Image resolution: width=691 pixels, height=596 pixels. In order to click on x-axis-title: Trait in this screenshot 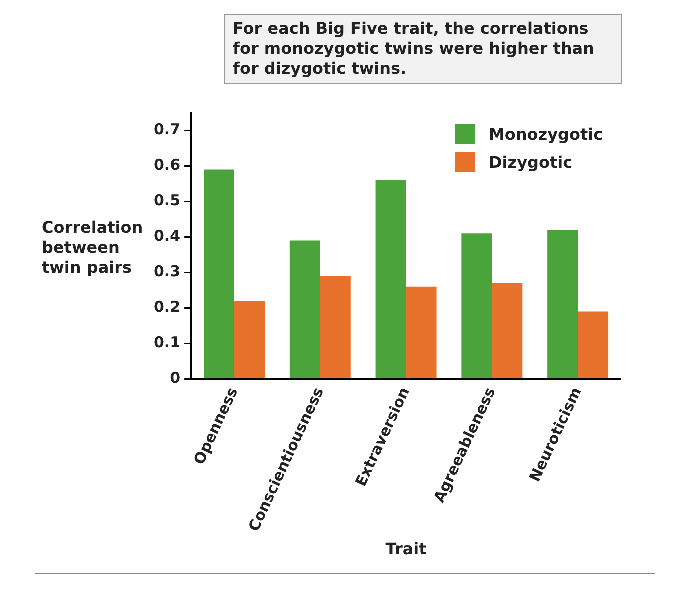, I will do `click(407, 549)`.